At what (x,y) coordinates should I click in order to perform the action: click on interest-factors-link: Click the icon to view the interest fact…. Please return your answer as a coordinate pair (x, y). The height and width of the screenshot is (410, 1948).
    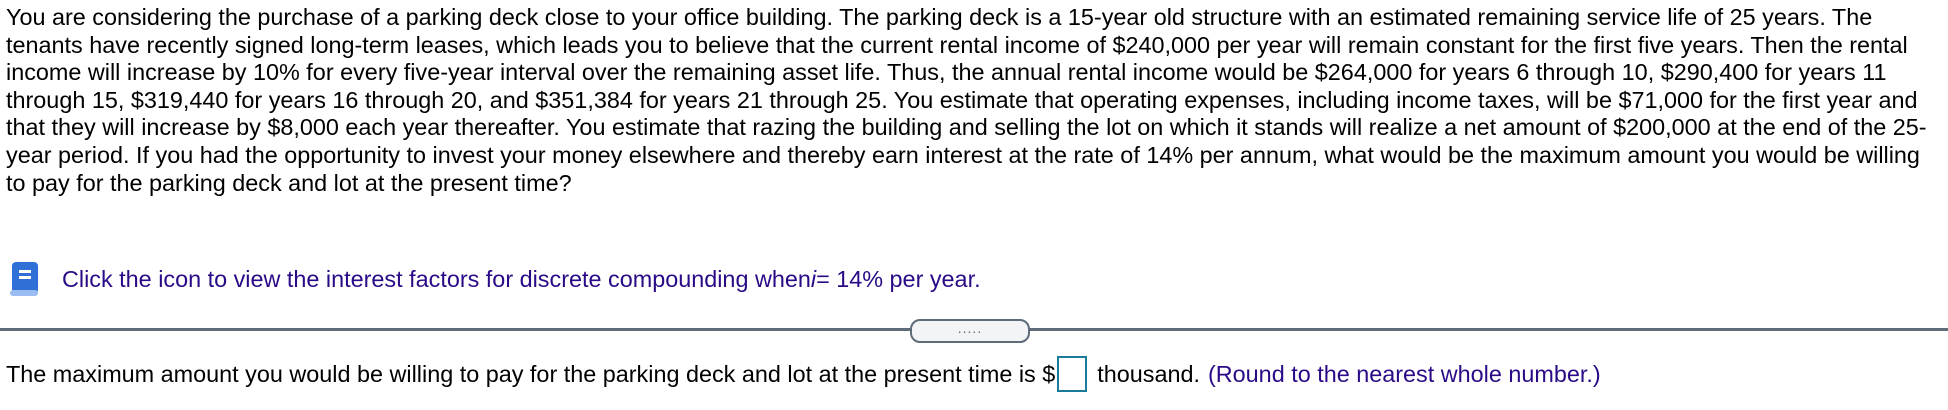
    Looking at the image, I should click on (494, 279).